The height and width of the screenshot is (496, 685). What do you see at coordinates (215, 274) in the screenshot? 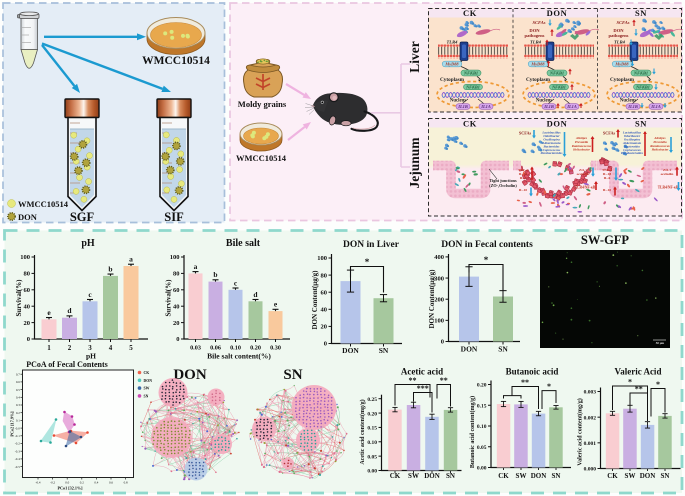
I see `svg-text: b` at bounding box center [215, 274].